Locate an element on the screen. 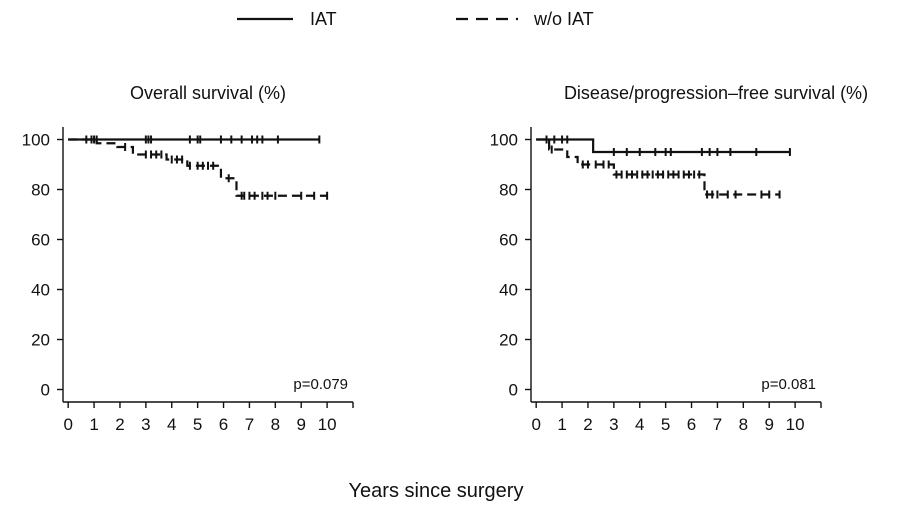 Image resolution: width=914 pixels, height=507 pixels. legend-label-iat: IAT is located at coordinates (323, 19).